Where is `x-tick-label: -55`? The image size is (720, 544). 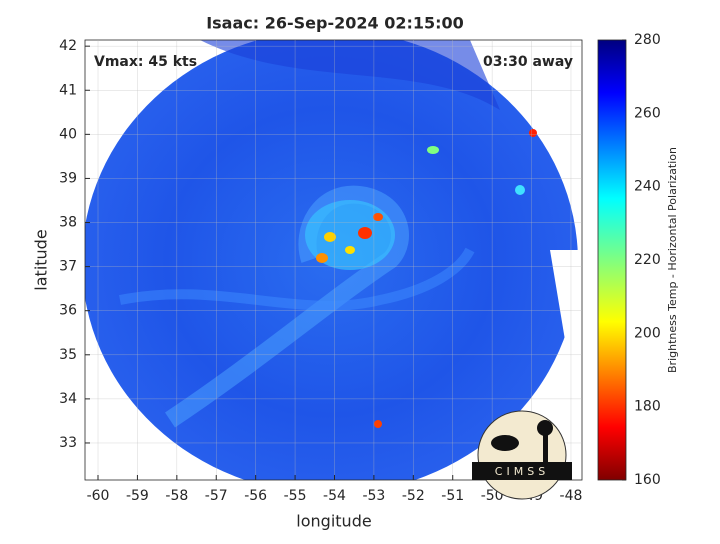 x-tick-label: -55 is located at coordinates (295, 496).